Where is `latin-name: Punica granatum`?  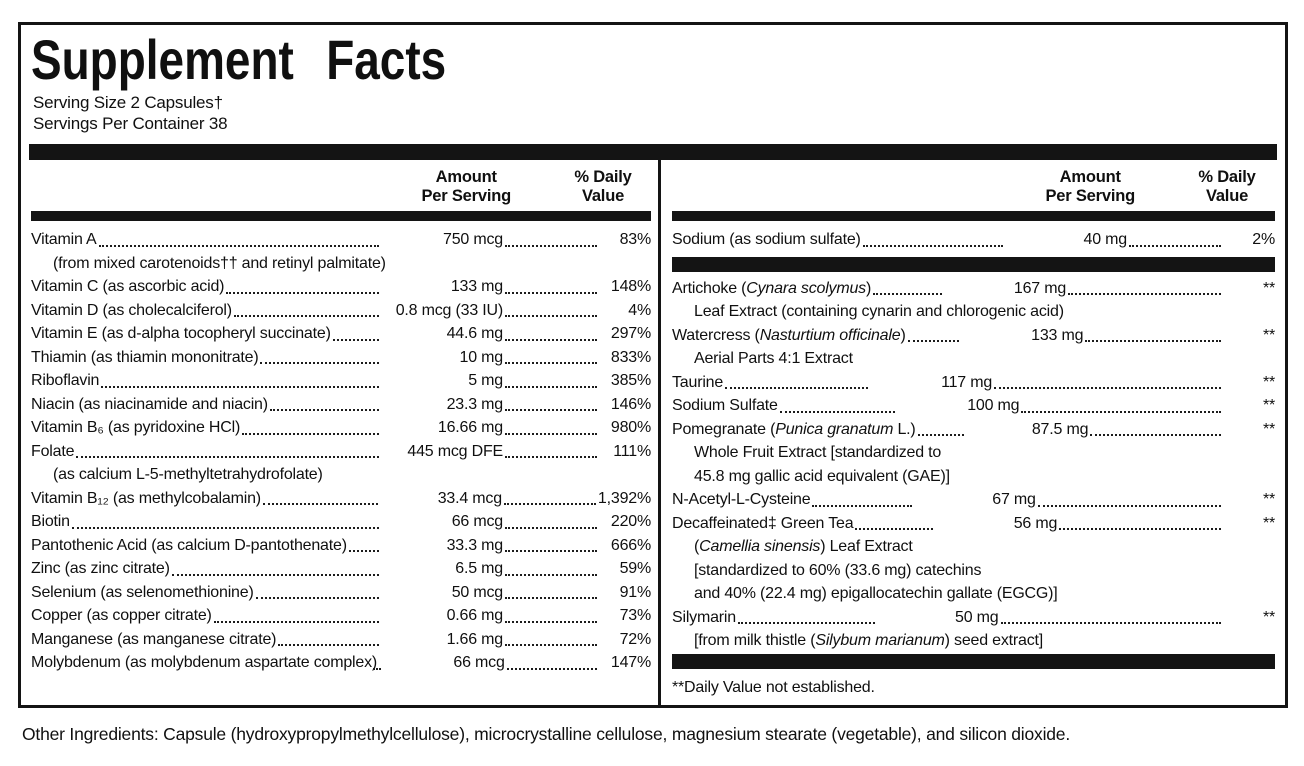 latin-name: Punica granatum is located at coordinates (834, 429).